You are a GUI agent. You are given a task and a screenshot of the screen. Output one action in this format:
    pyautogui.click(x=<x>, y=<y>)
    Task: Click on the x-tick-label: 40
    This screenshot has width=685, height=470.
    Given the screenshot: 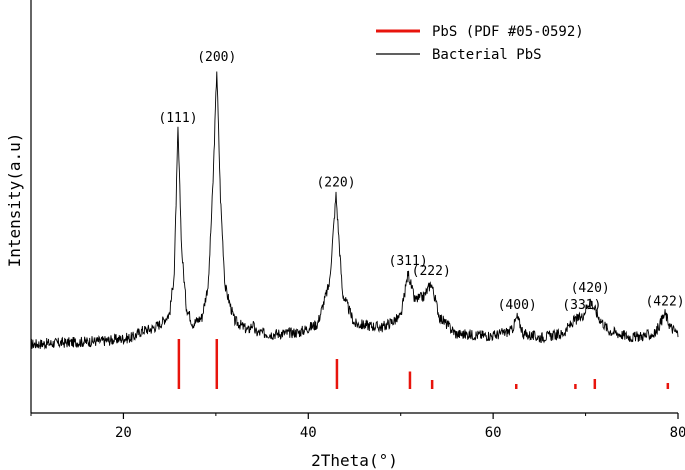 What is the action you would take?
    pyautogui.click(x=308, y=433)
    